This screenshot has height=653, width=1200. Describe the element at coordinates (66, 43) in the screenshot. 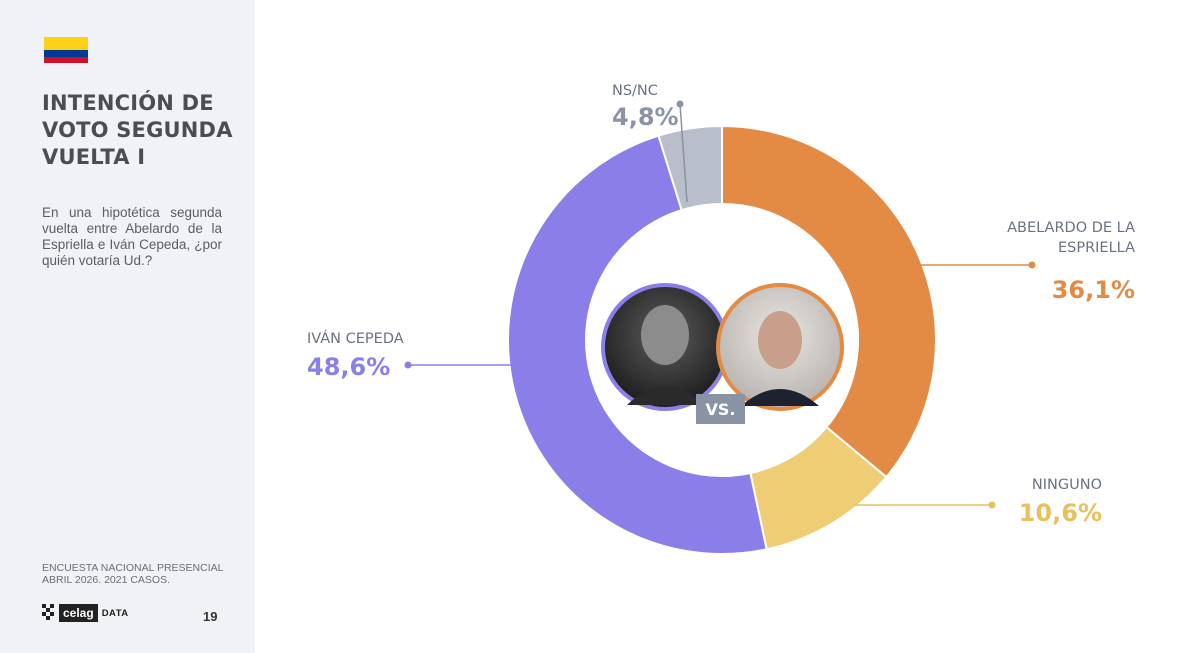

I see `flag-stripe-yellow` at that location.